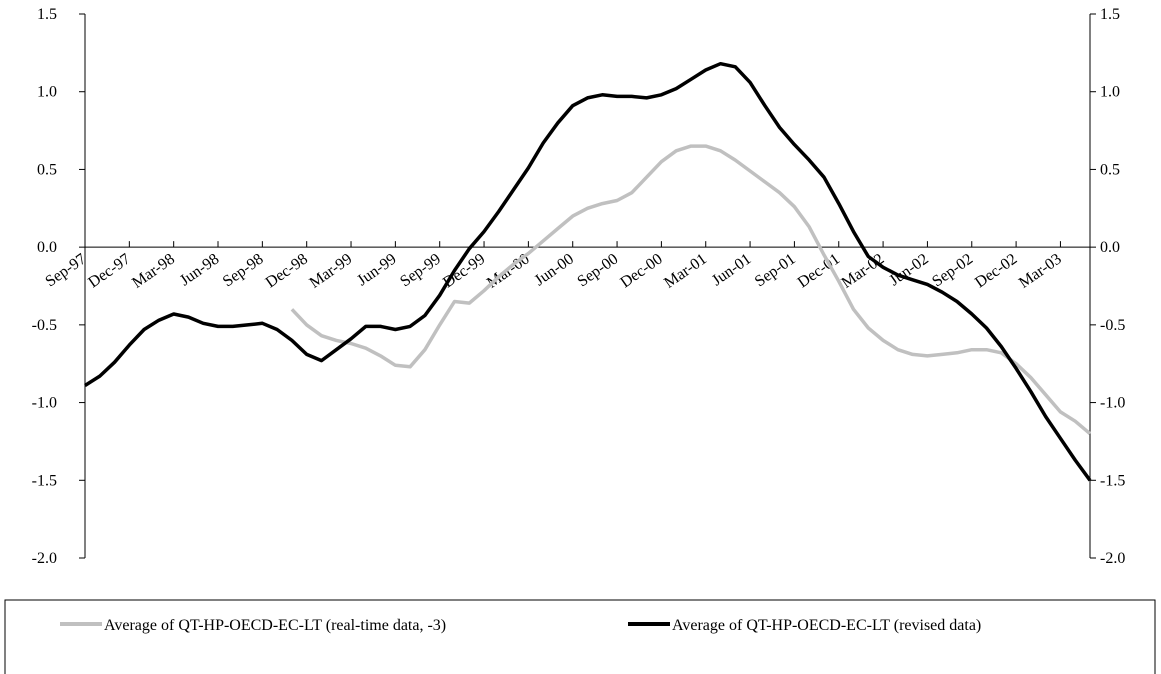 This screenshot has width=1161, height=674. Describe the element at coordinates (199, 269) in the screenshot. I see `x-tick-label: Jun-98` at that location.